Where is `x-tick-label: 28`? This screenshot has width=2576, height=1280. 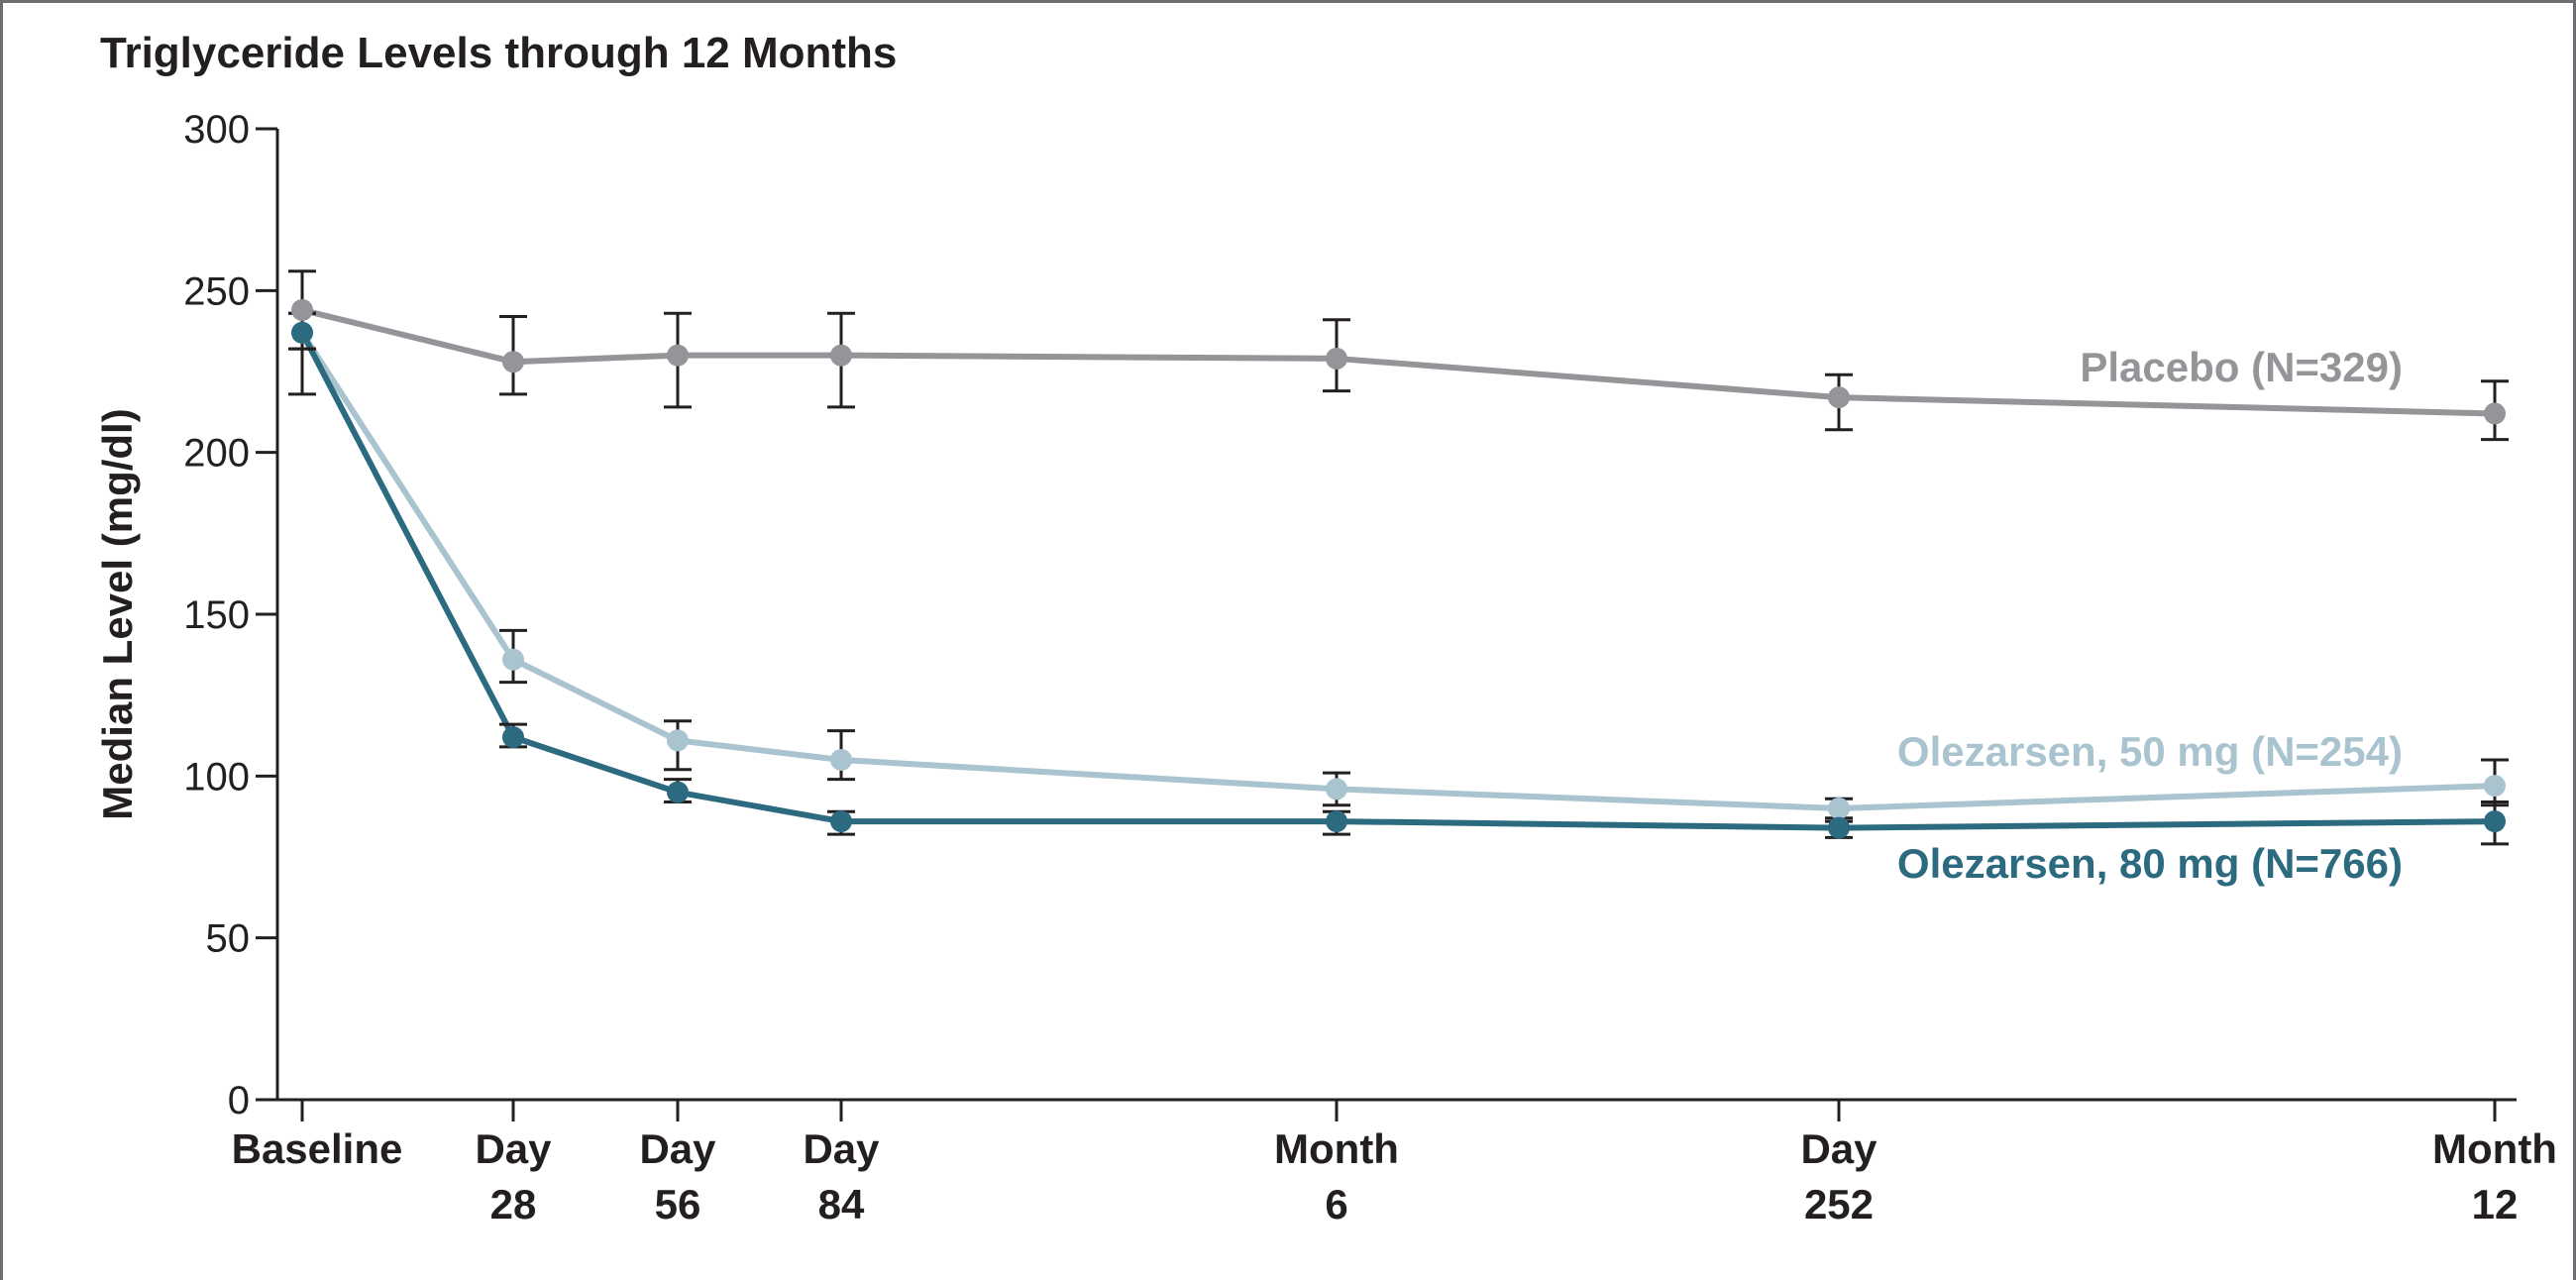
x-tick-label: 28 is located at coordinates (513, 1204).